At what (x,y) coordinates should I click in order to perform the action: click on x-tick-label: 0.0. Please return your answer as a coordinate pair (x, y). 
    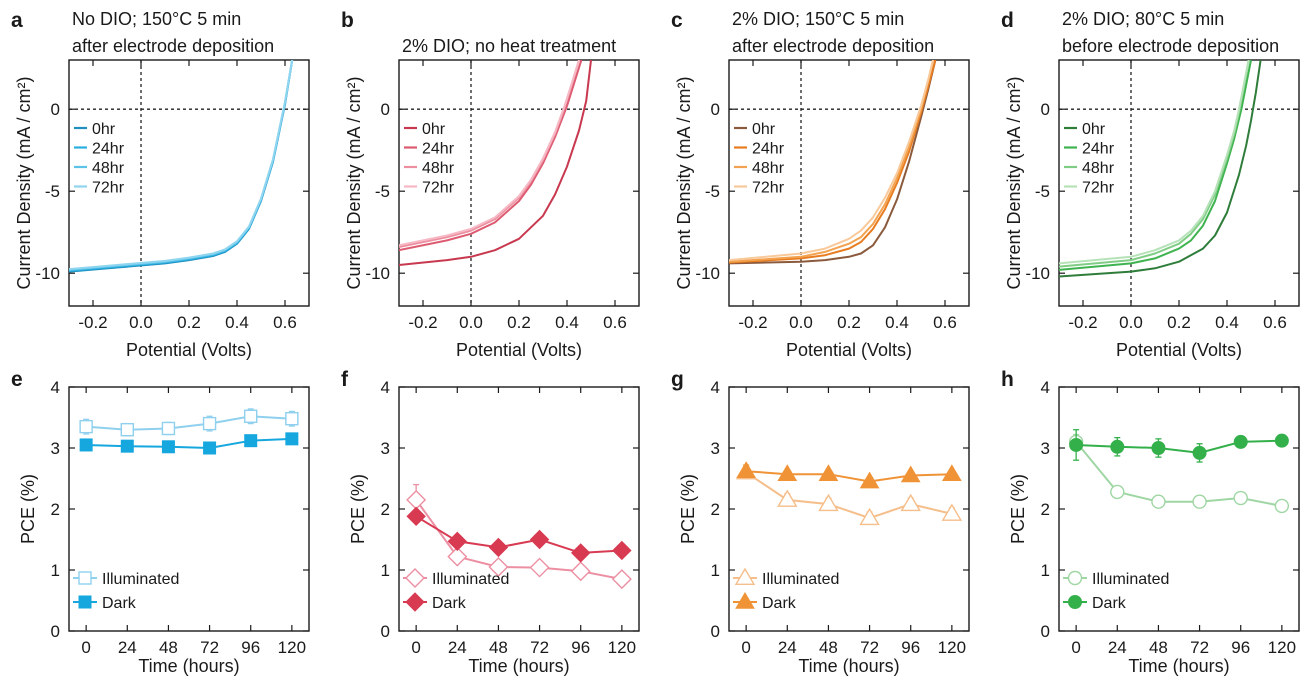
    Looking at the image, I should click on (1131, 322).